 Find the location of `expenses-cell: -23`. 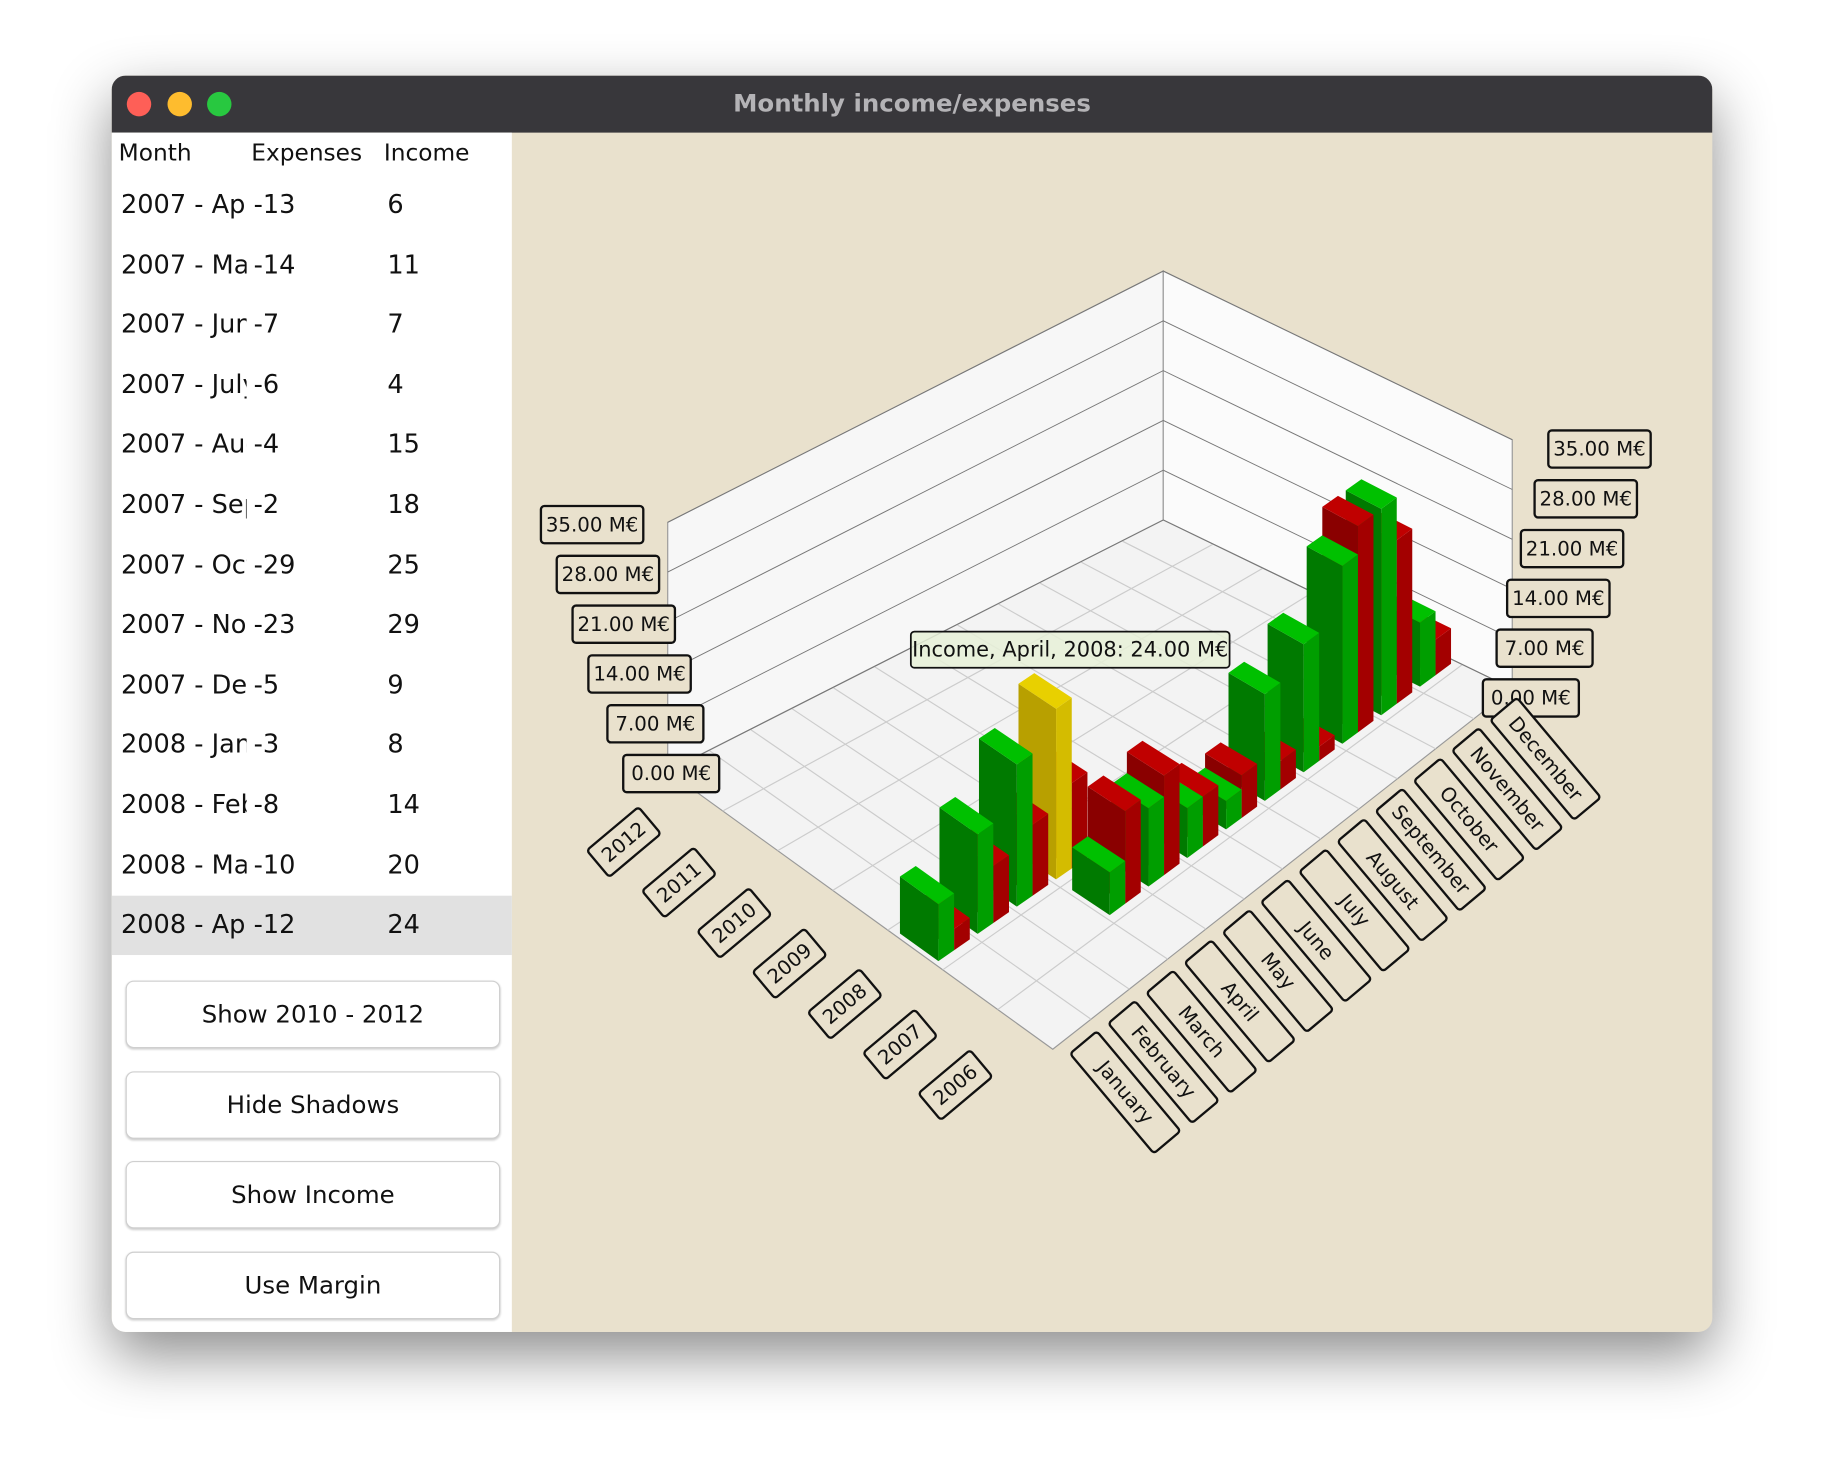

expenses-cell: -23 is located at coordinates (274, 625).